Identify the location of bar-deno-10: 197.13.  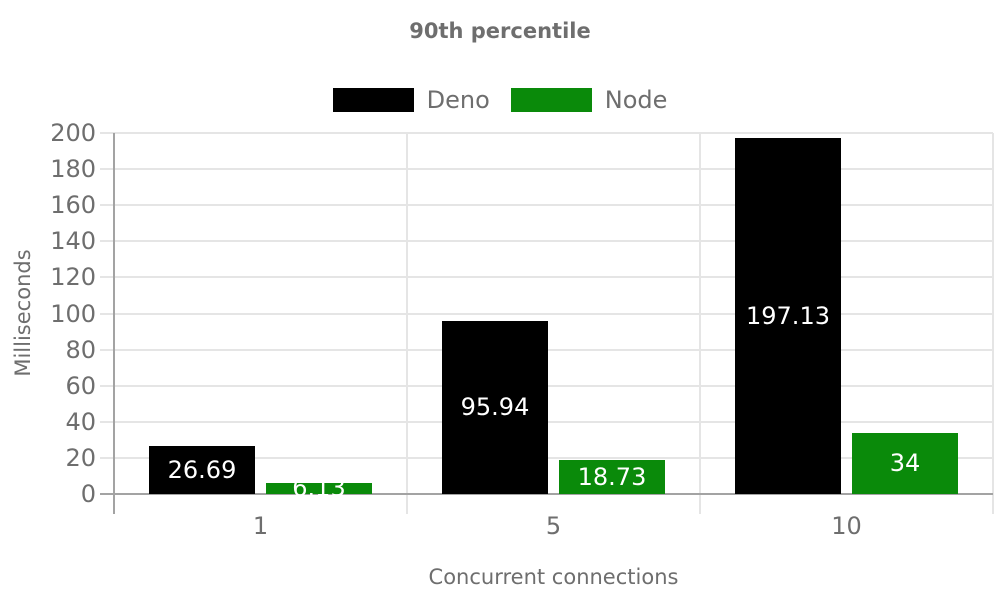
(788, 316).